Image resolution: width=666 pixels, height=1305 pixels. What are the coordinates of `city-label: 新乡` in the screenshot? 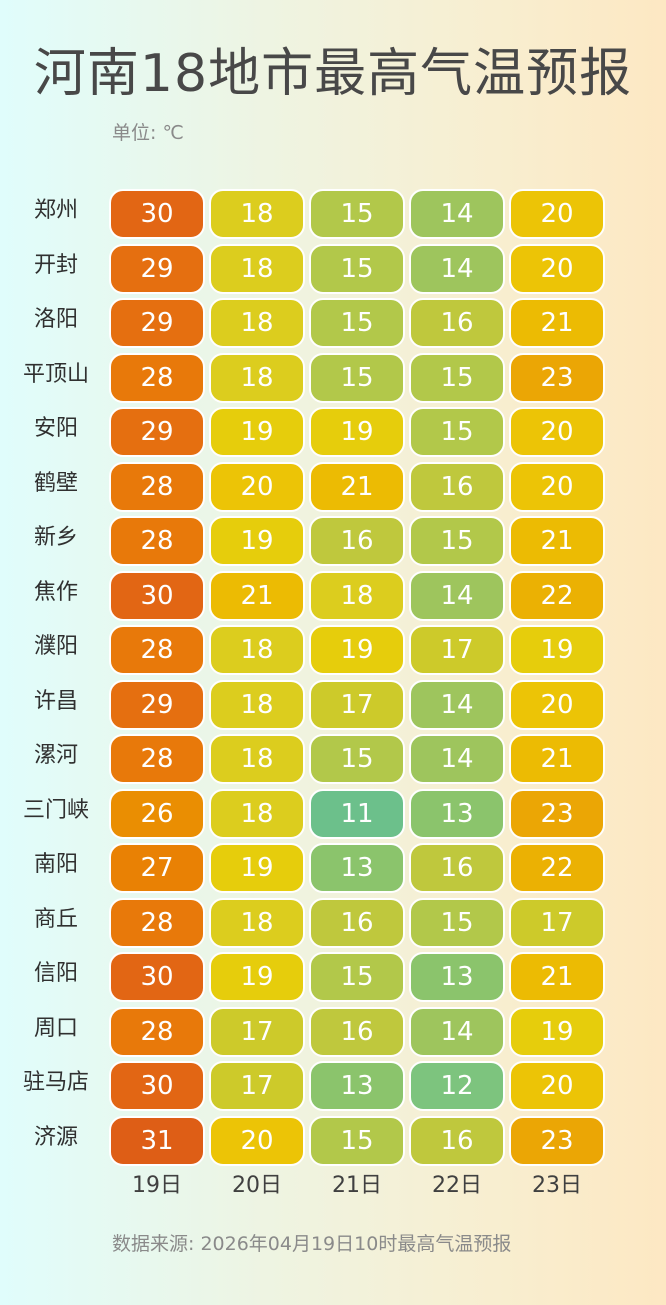 It's located at (55, 537).